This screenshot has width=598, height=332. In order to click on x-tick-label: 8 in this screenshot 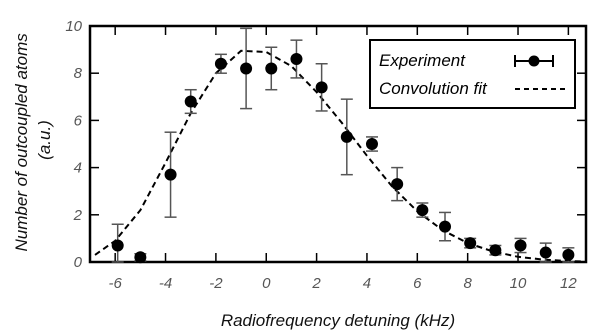, I will do `click(467, 283)`.